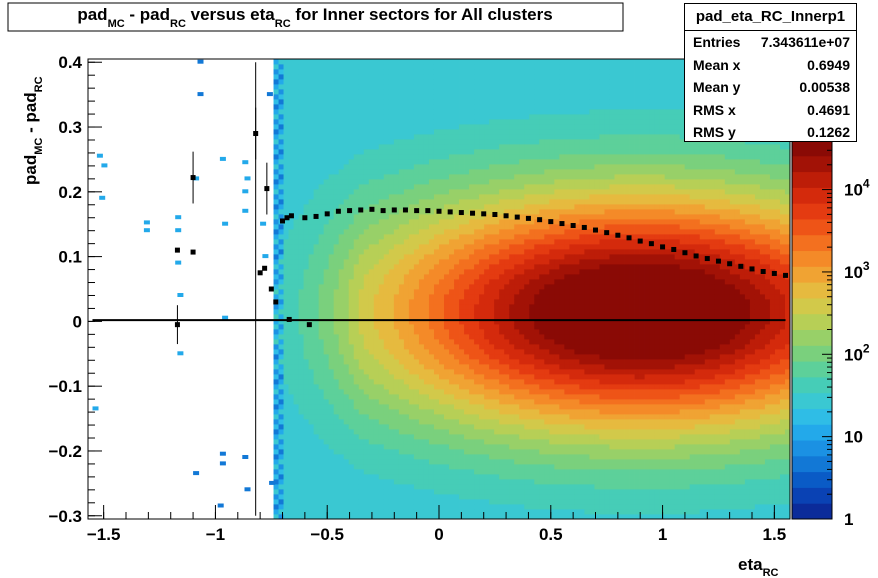 The height and width of the screenshot is (578, 878). What do you see at coordinates (327, 534) in the screenshot?
I see `x-tick-label: −0.5` at bounding box center [327, 534].